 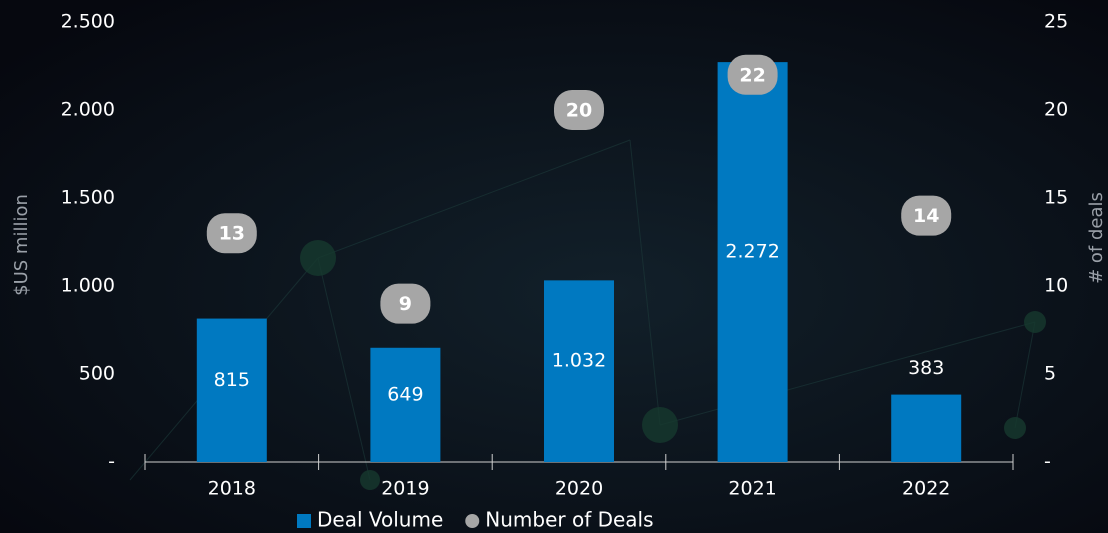 I want to click on y2-axis-title: # of deals, so click(x=1096, y=238).